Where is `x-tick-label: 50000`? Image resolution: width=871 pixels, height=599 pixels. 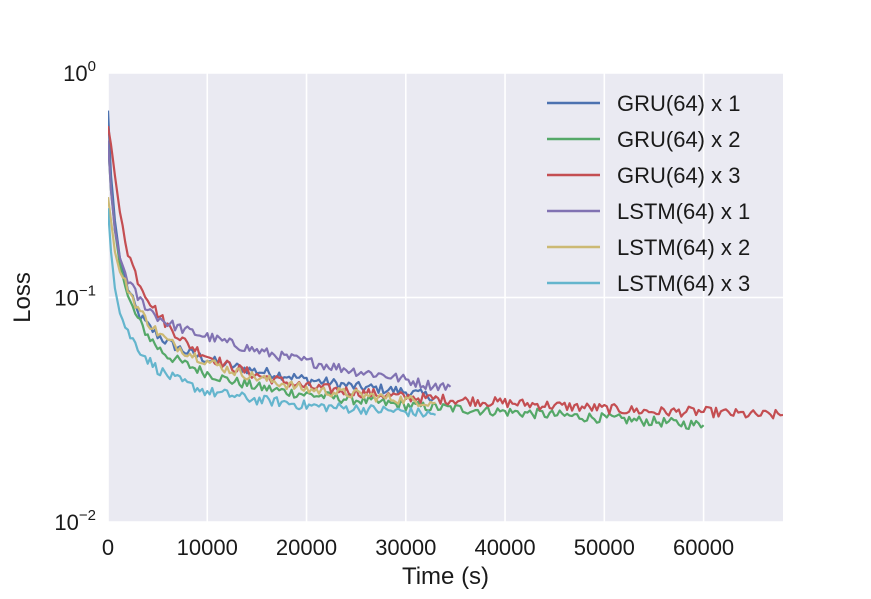 x-tick-label: 50000 is located at coordinates (604, 547).